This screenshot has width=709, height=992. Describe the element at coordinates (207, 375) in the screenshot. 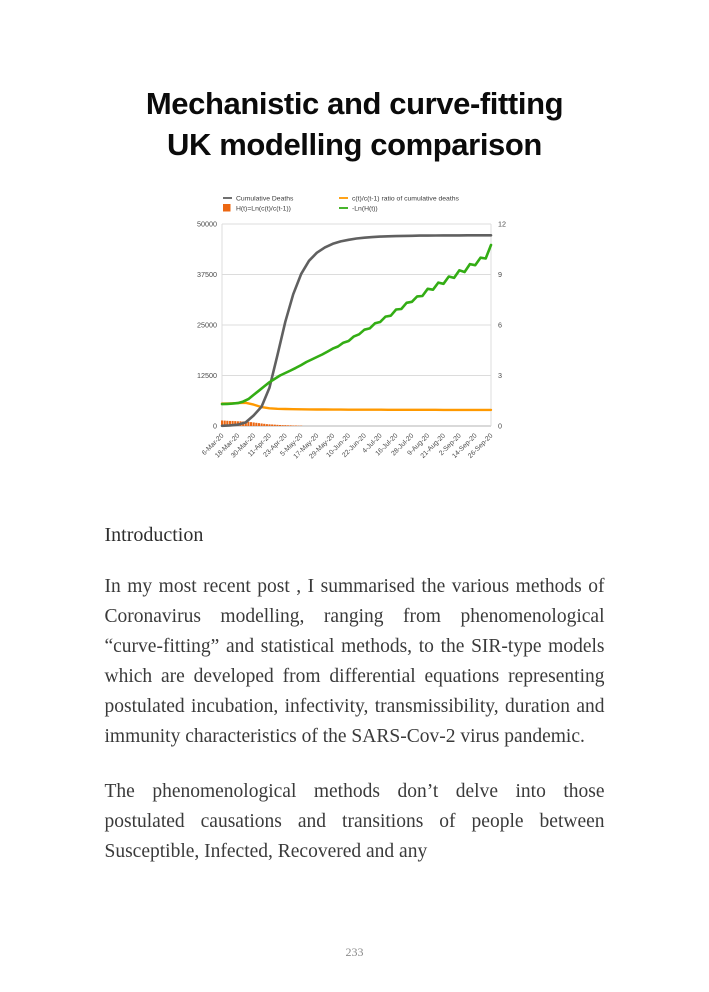

I see `left-axis-tick-label: 12500` at that location.